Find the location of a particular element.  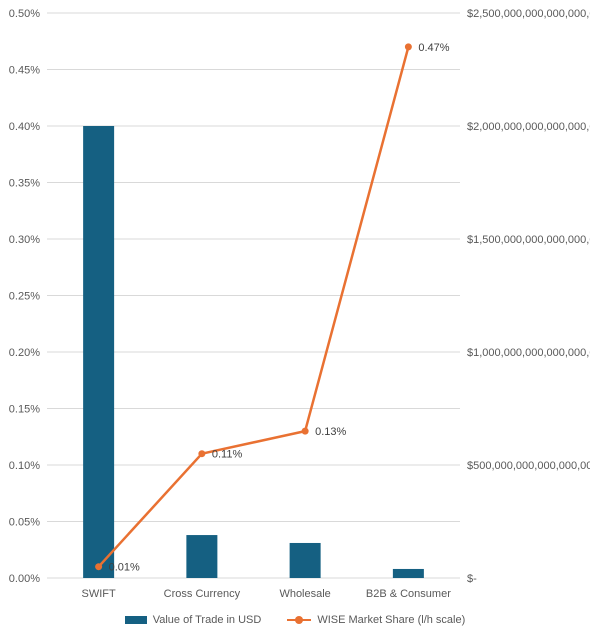

legend-item-line-series: WISE Market Share (l/h scale) is located at coordinates (376, 620).